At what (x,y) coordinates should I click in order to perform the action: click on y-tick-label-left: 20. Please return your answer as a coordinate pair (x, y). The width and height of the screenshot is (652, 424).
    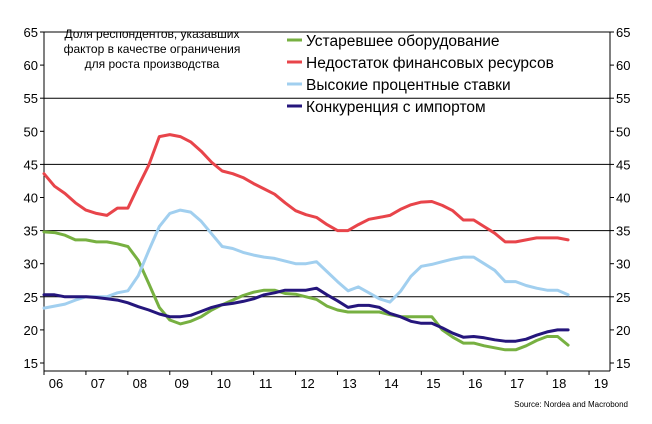
    Looking at the image, I should click on (31, 330).